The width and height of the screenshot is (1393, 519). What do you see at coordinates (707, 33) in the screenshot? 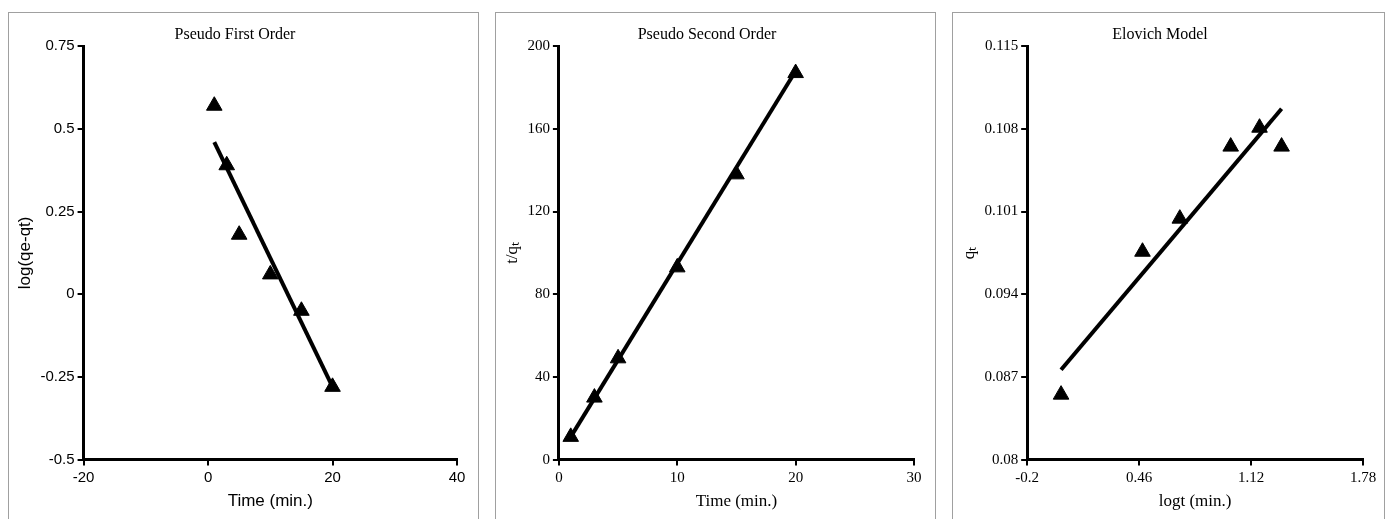
I see `chart-title: Pseudo Second Order` at bounding box center [707, 33].